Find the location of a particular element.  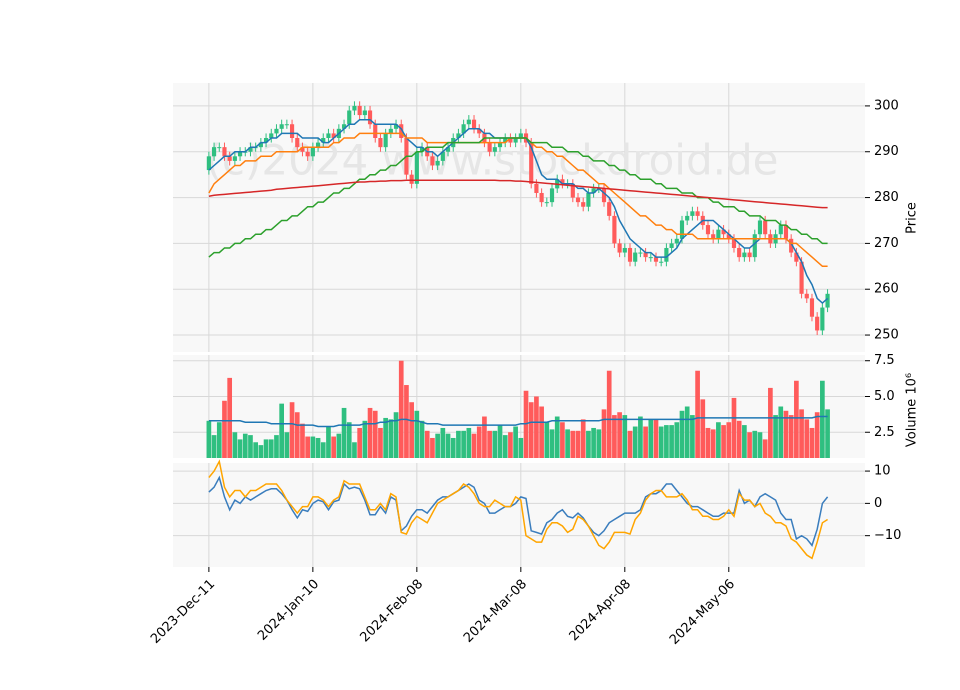

y-tick-label: 10 is located at coordinates (882, 471).